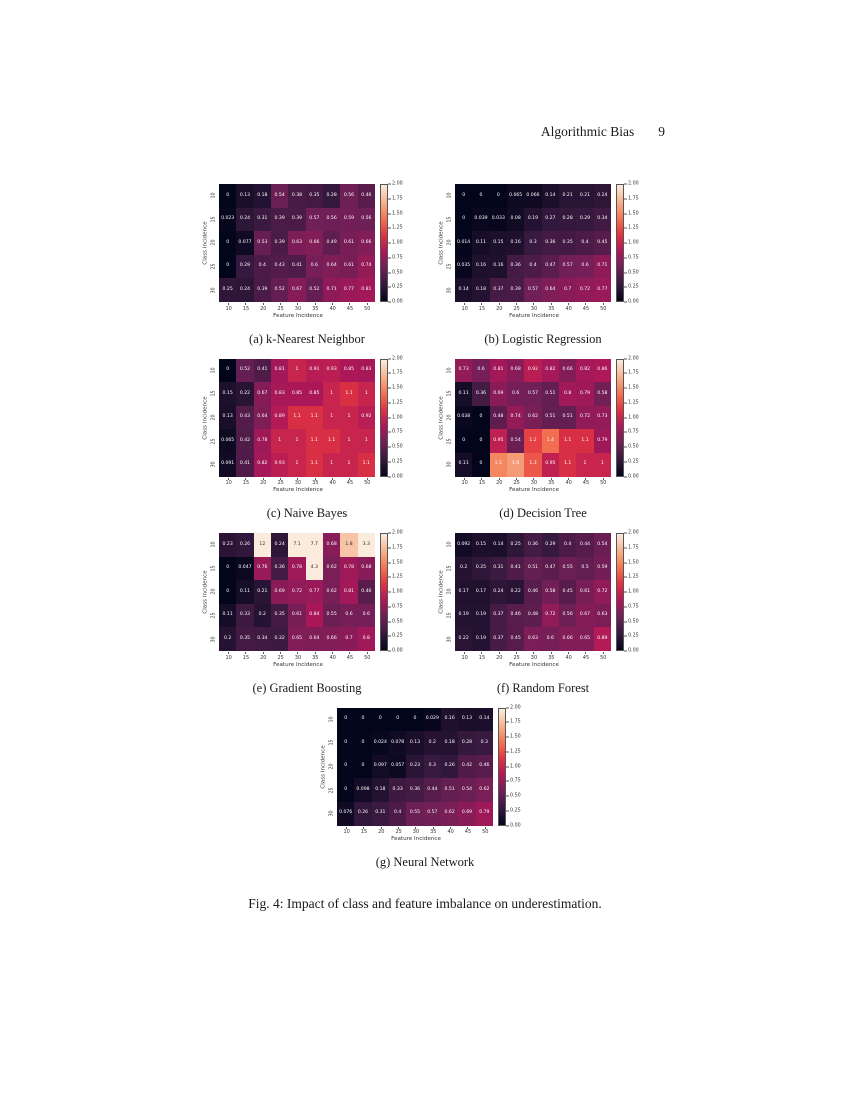 The height and width of the screenshot is (1100, 850). What do you see at coordinates (450, 219) in the screenshot?
I see `y-tick-label: 15` at bounding box center [450, 219].